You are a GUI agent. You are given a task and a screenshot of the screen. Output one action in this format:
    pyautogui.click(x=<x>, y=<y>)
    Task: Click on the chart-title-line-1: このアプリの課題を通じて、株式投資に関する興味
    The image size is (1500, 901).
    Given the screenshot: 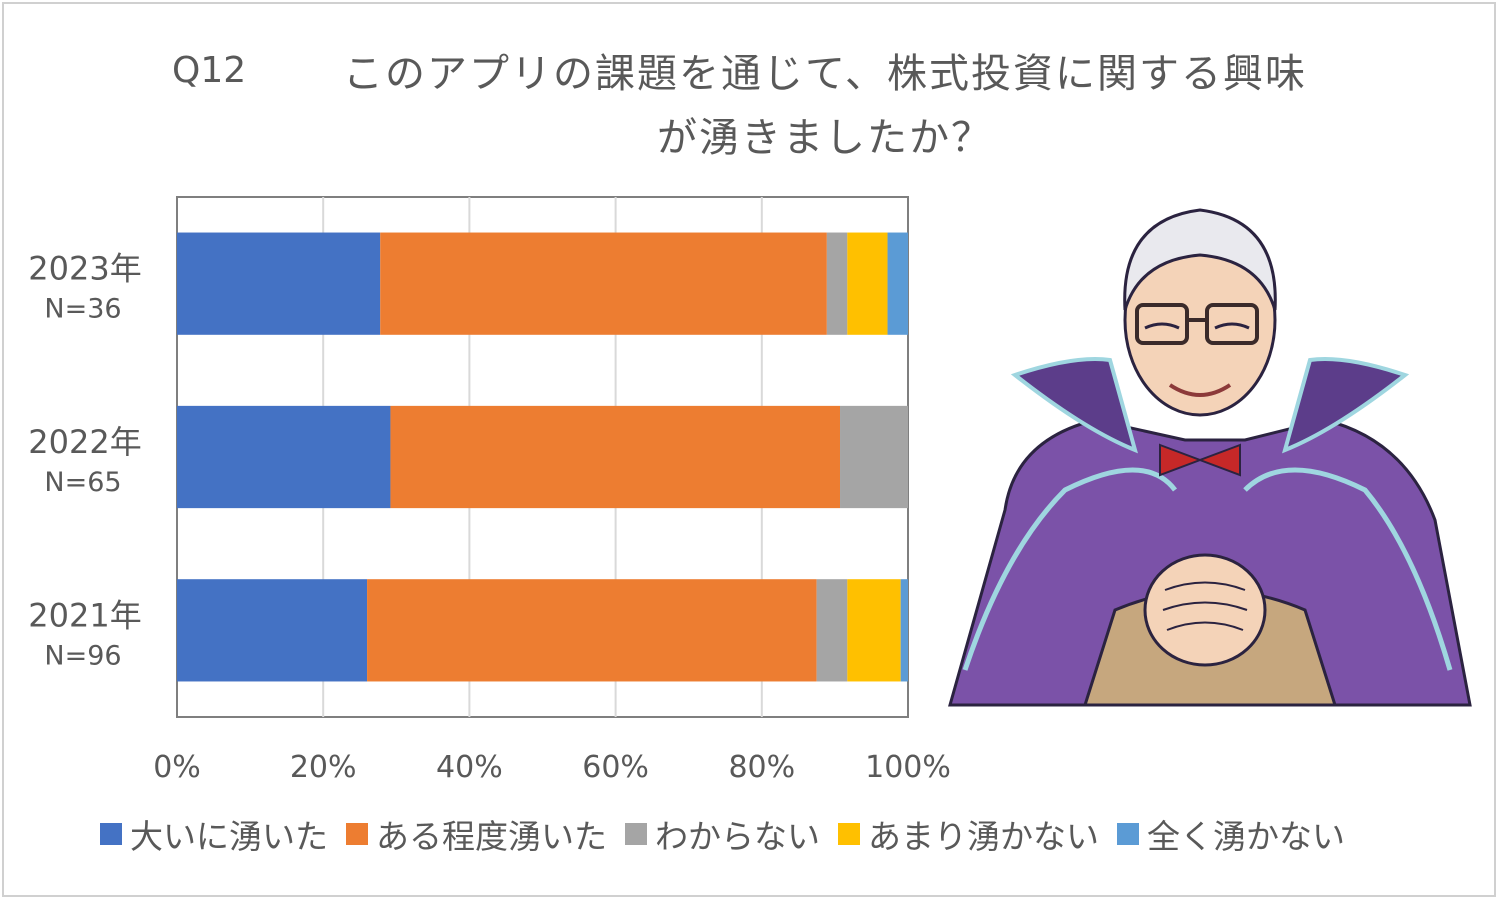 What is the action you would take?
    pyautogui.click(x=825, y=74)
    